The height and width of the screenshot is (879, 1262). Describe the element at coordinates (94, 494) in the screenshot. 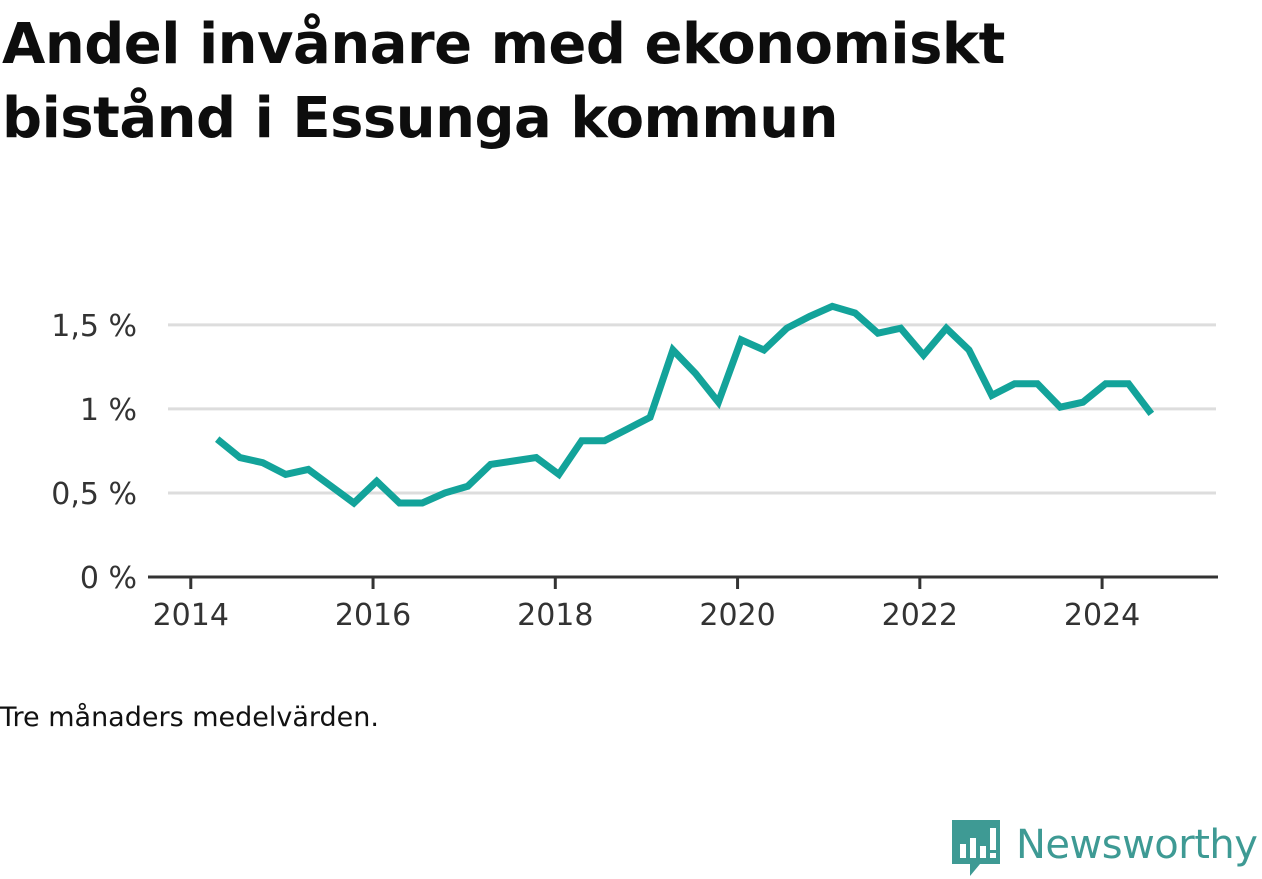

I see `y-tick-label: 0,5 %` at that location.